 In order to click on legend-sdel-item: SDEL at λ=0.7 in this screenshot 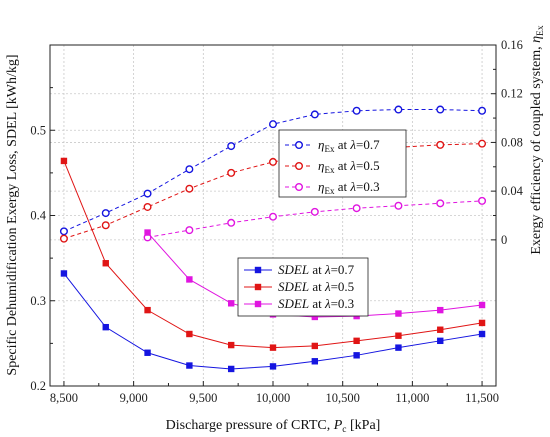, I will do `click(299, 269)`.